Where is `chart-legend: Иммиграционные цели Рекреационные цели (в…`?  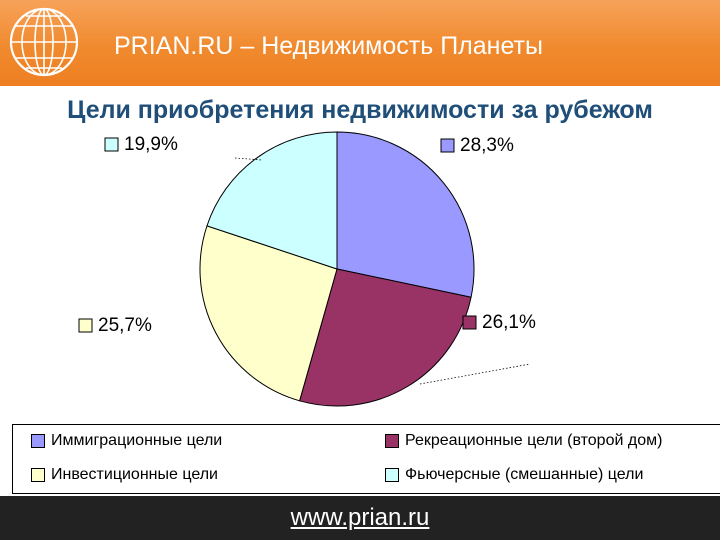
chart-legend: Иммиграционные цели Рекреационные цели (в… is located at coordinates (366, 459).